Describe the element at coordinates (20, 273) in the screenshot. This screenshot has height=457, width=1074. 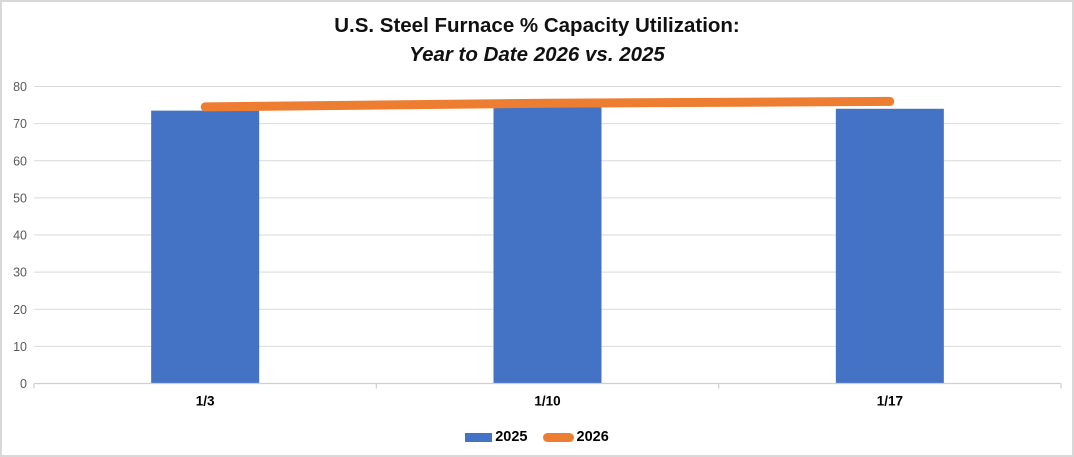
I see `y-tick-label: 30` at that location.